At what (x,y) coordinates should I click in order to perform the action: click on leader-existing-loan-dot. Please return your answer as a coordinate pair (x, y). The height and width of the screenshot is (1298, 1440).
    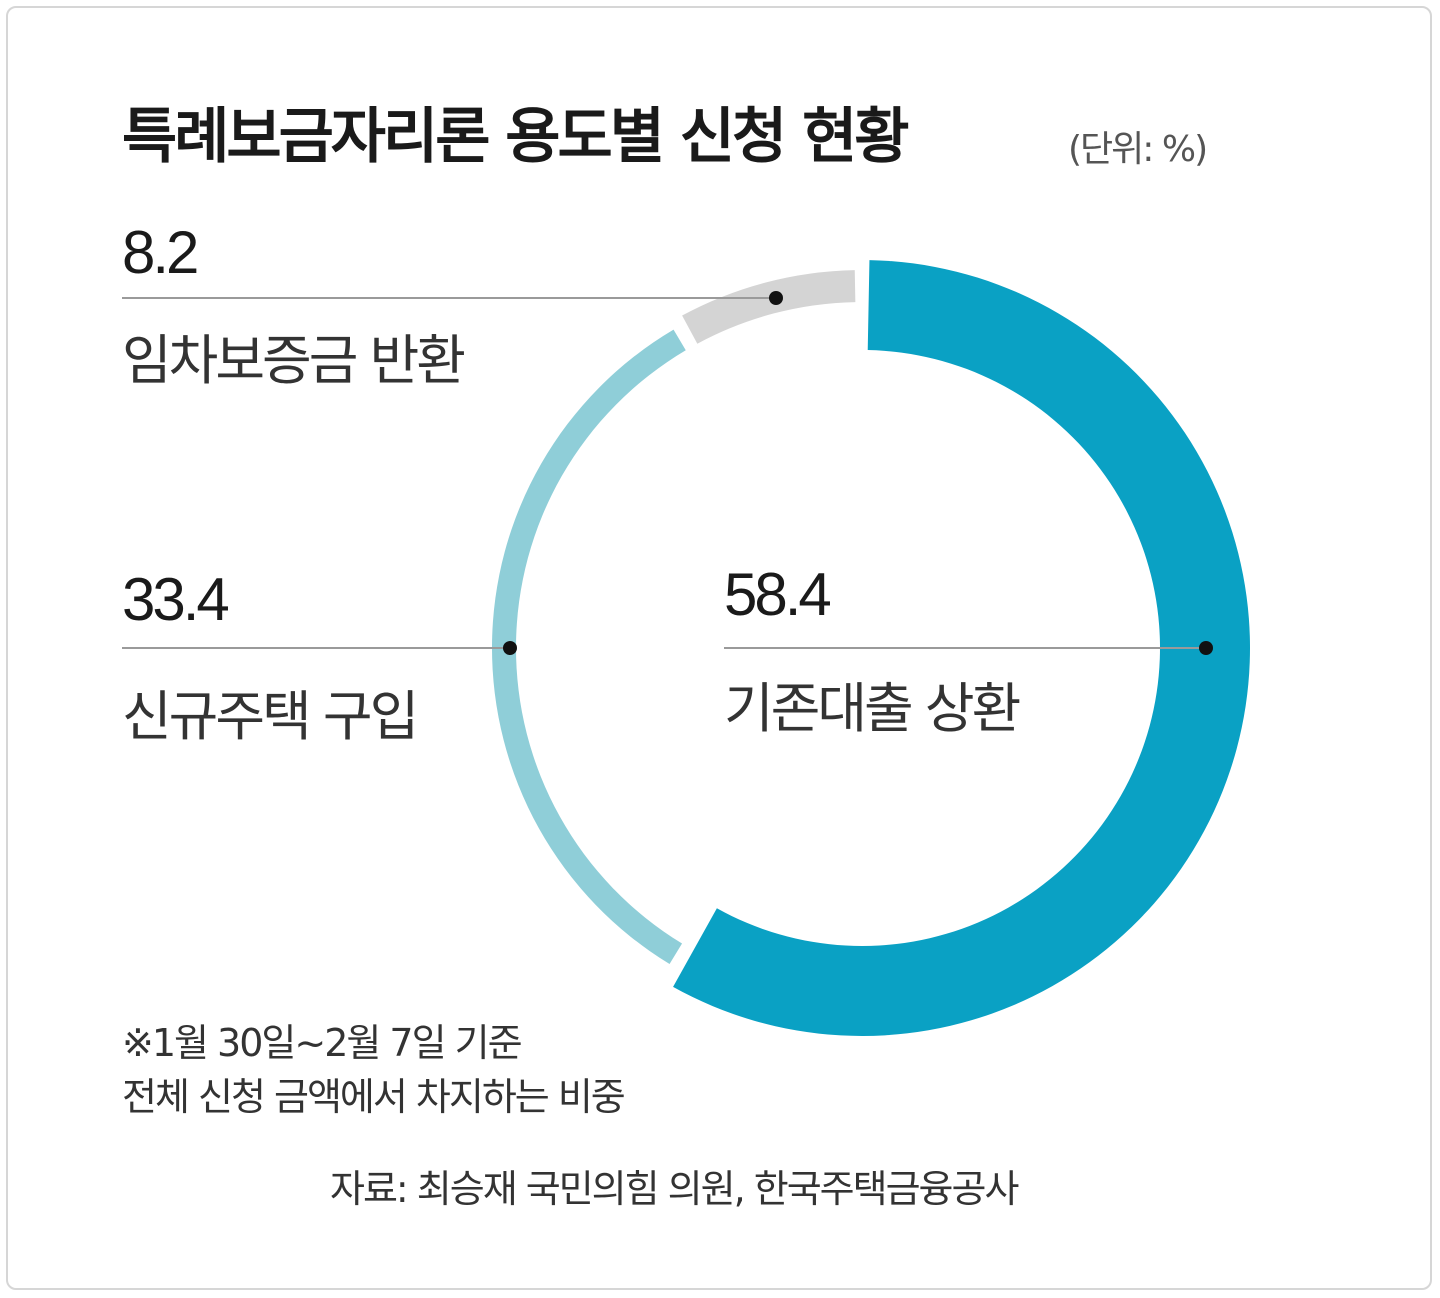
    Looking at the image, I should click on (1206, 648).